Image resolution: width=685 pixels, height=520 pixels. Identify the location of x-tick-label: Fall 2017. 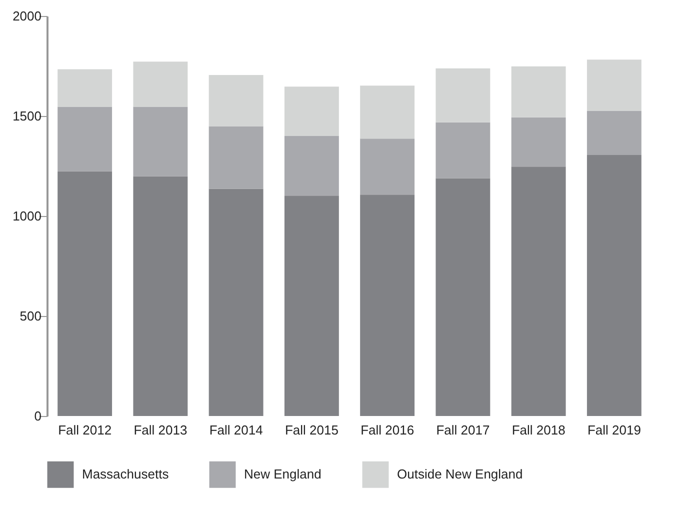
(463, 430).